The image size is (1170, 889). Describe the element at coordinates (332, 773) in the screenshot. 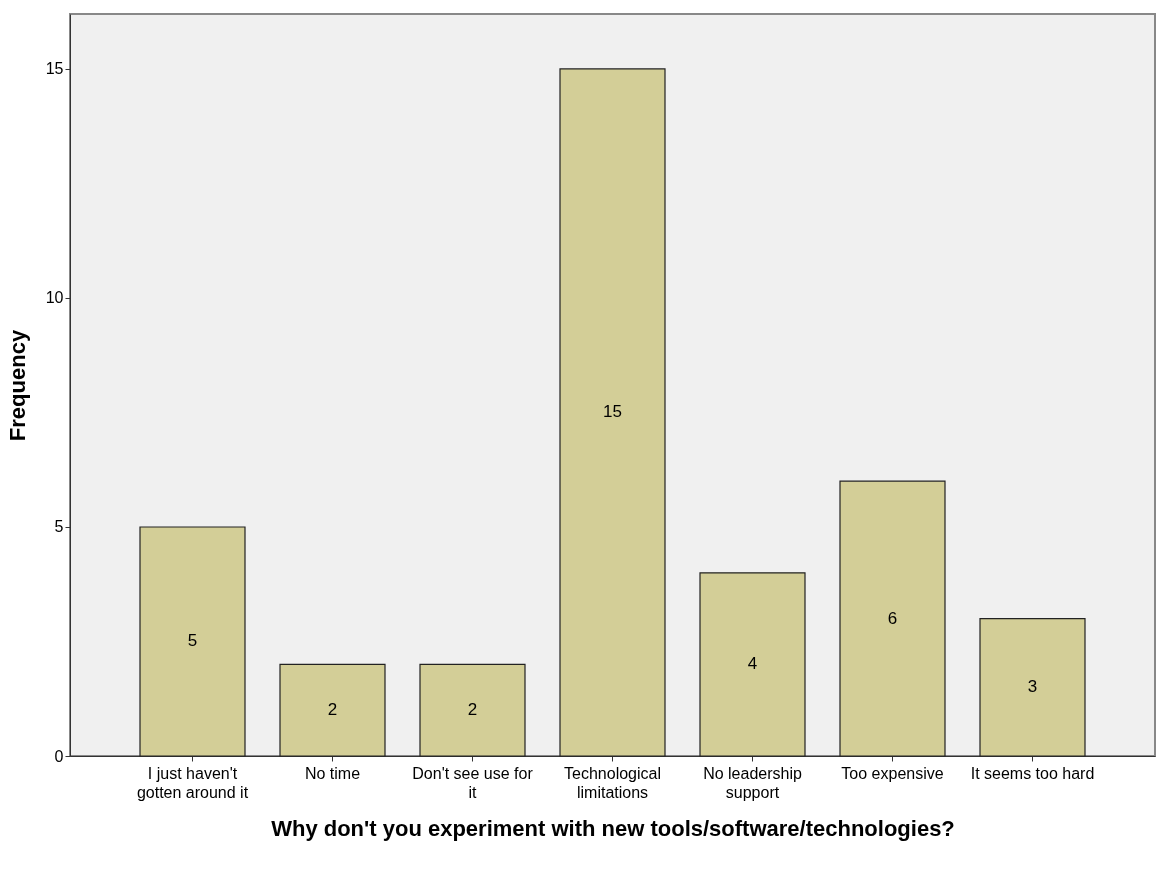

I see `x-tick-label: No time` at that location.